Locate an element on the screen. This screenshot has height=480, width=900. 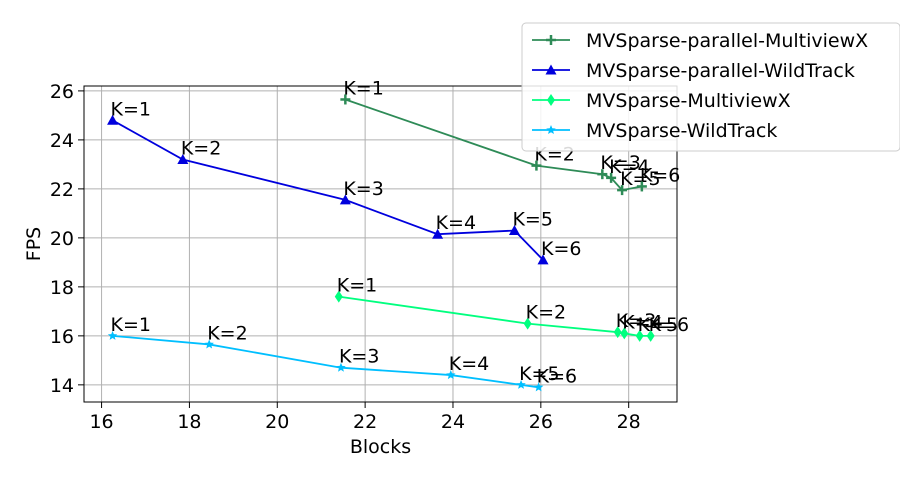
x-tick-label: 24 is located at coordinates (453, 422).